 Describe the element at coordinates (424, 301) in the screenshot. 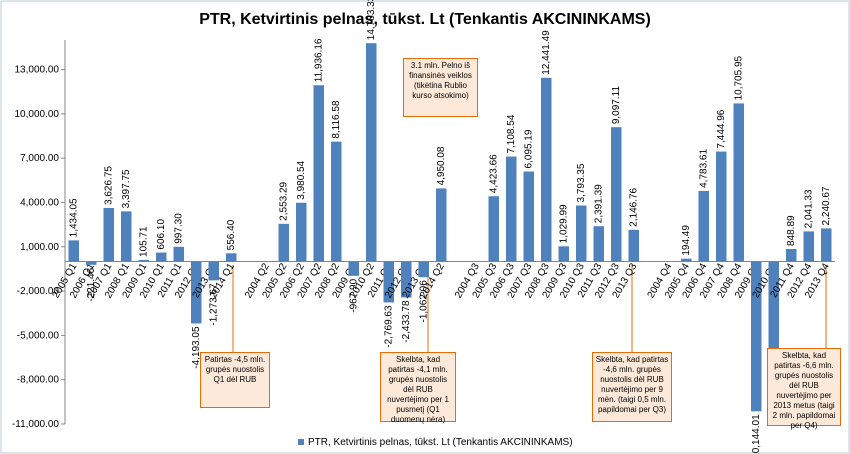

I see `data-label: -1,062.06` at that location.